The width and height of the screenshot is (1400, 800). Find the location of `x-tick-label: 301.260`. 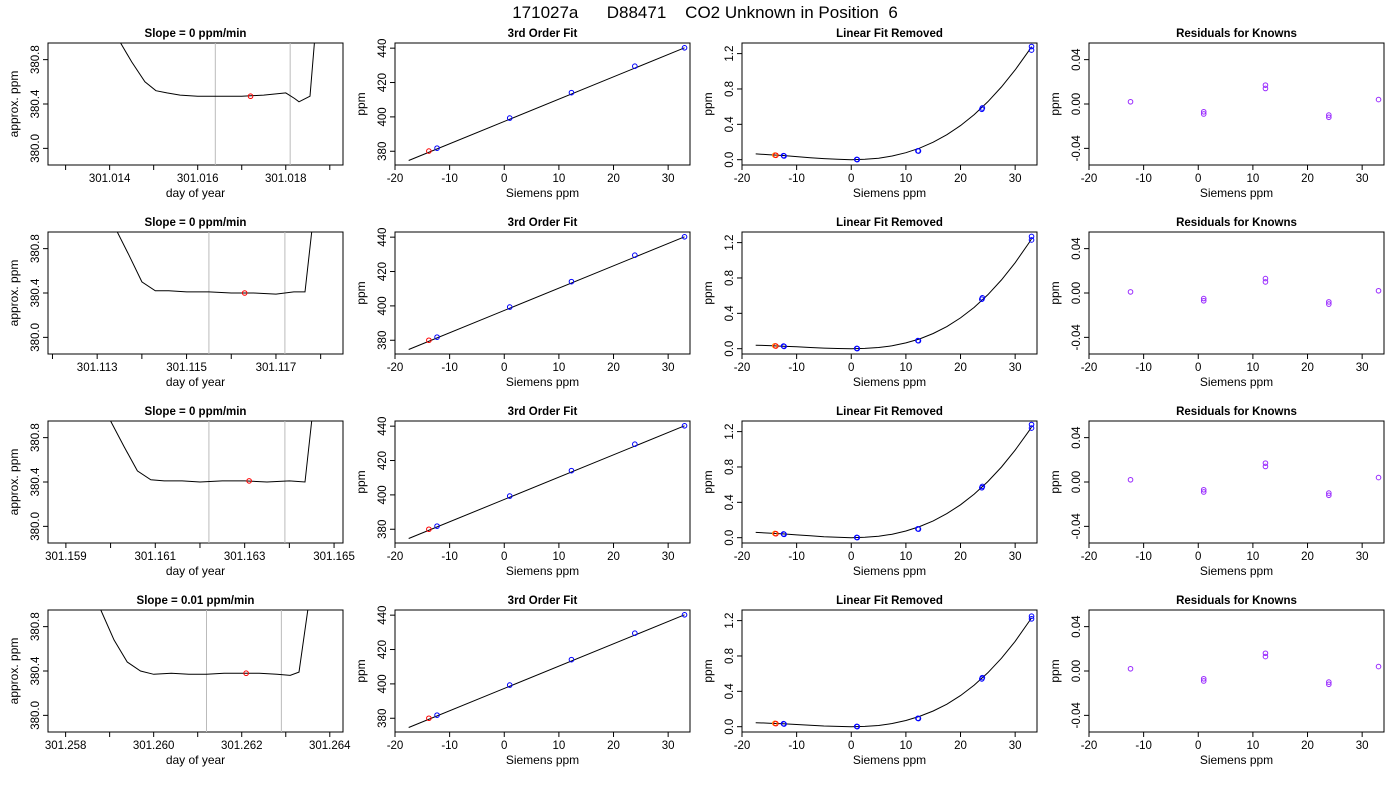

x-tick-label: 301.260 is located at coordinates (154, 746).